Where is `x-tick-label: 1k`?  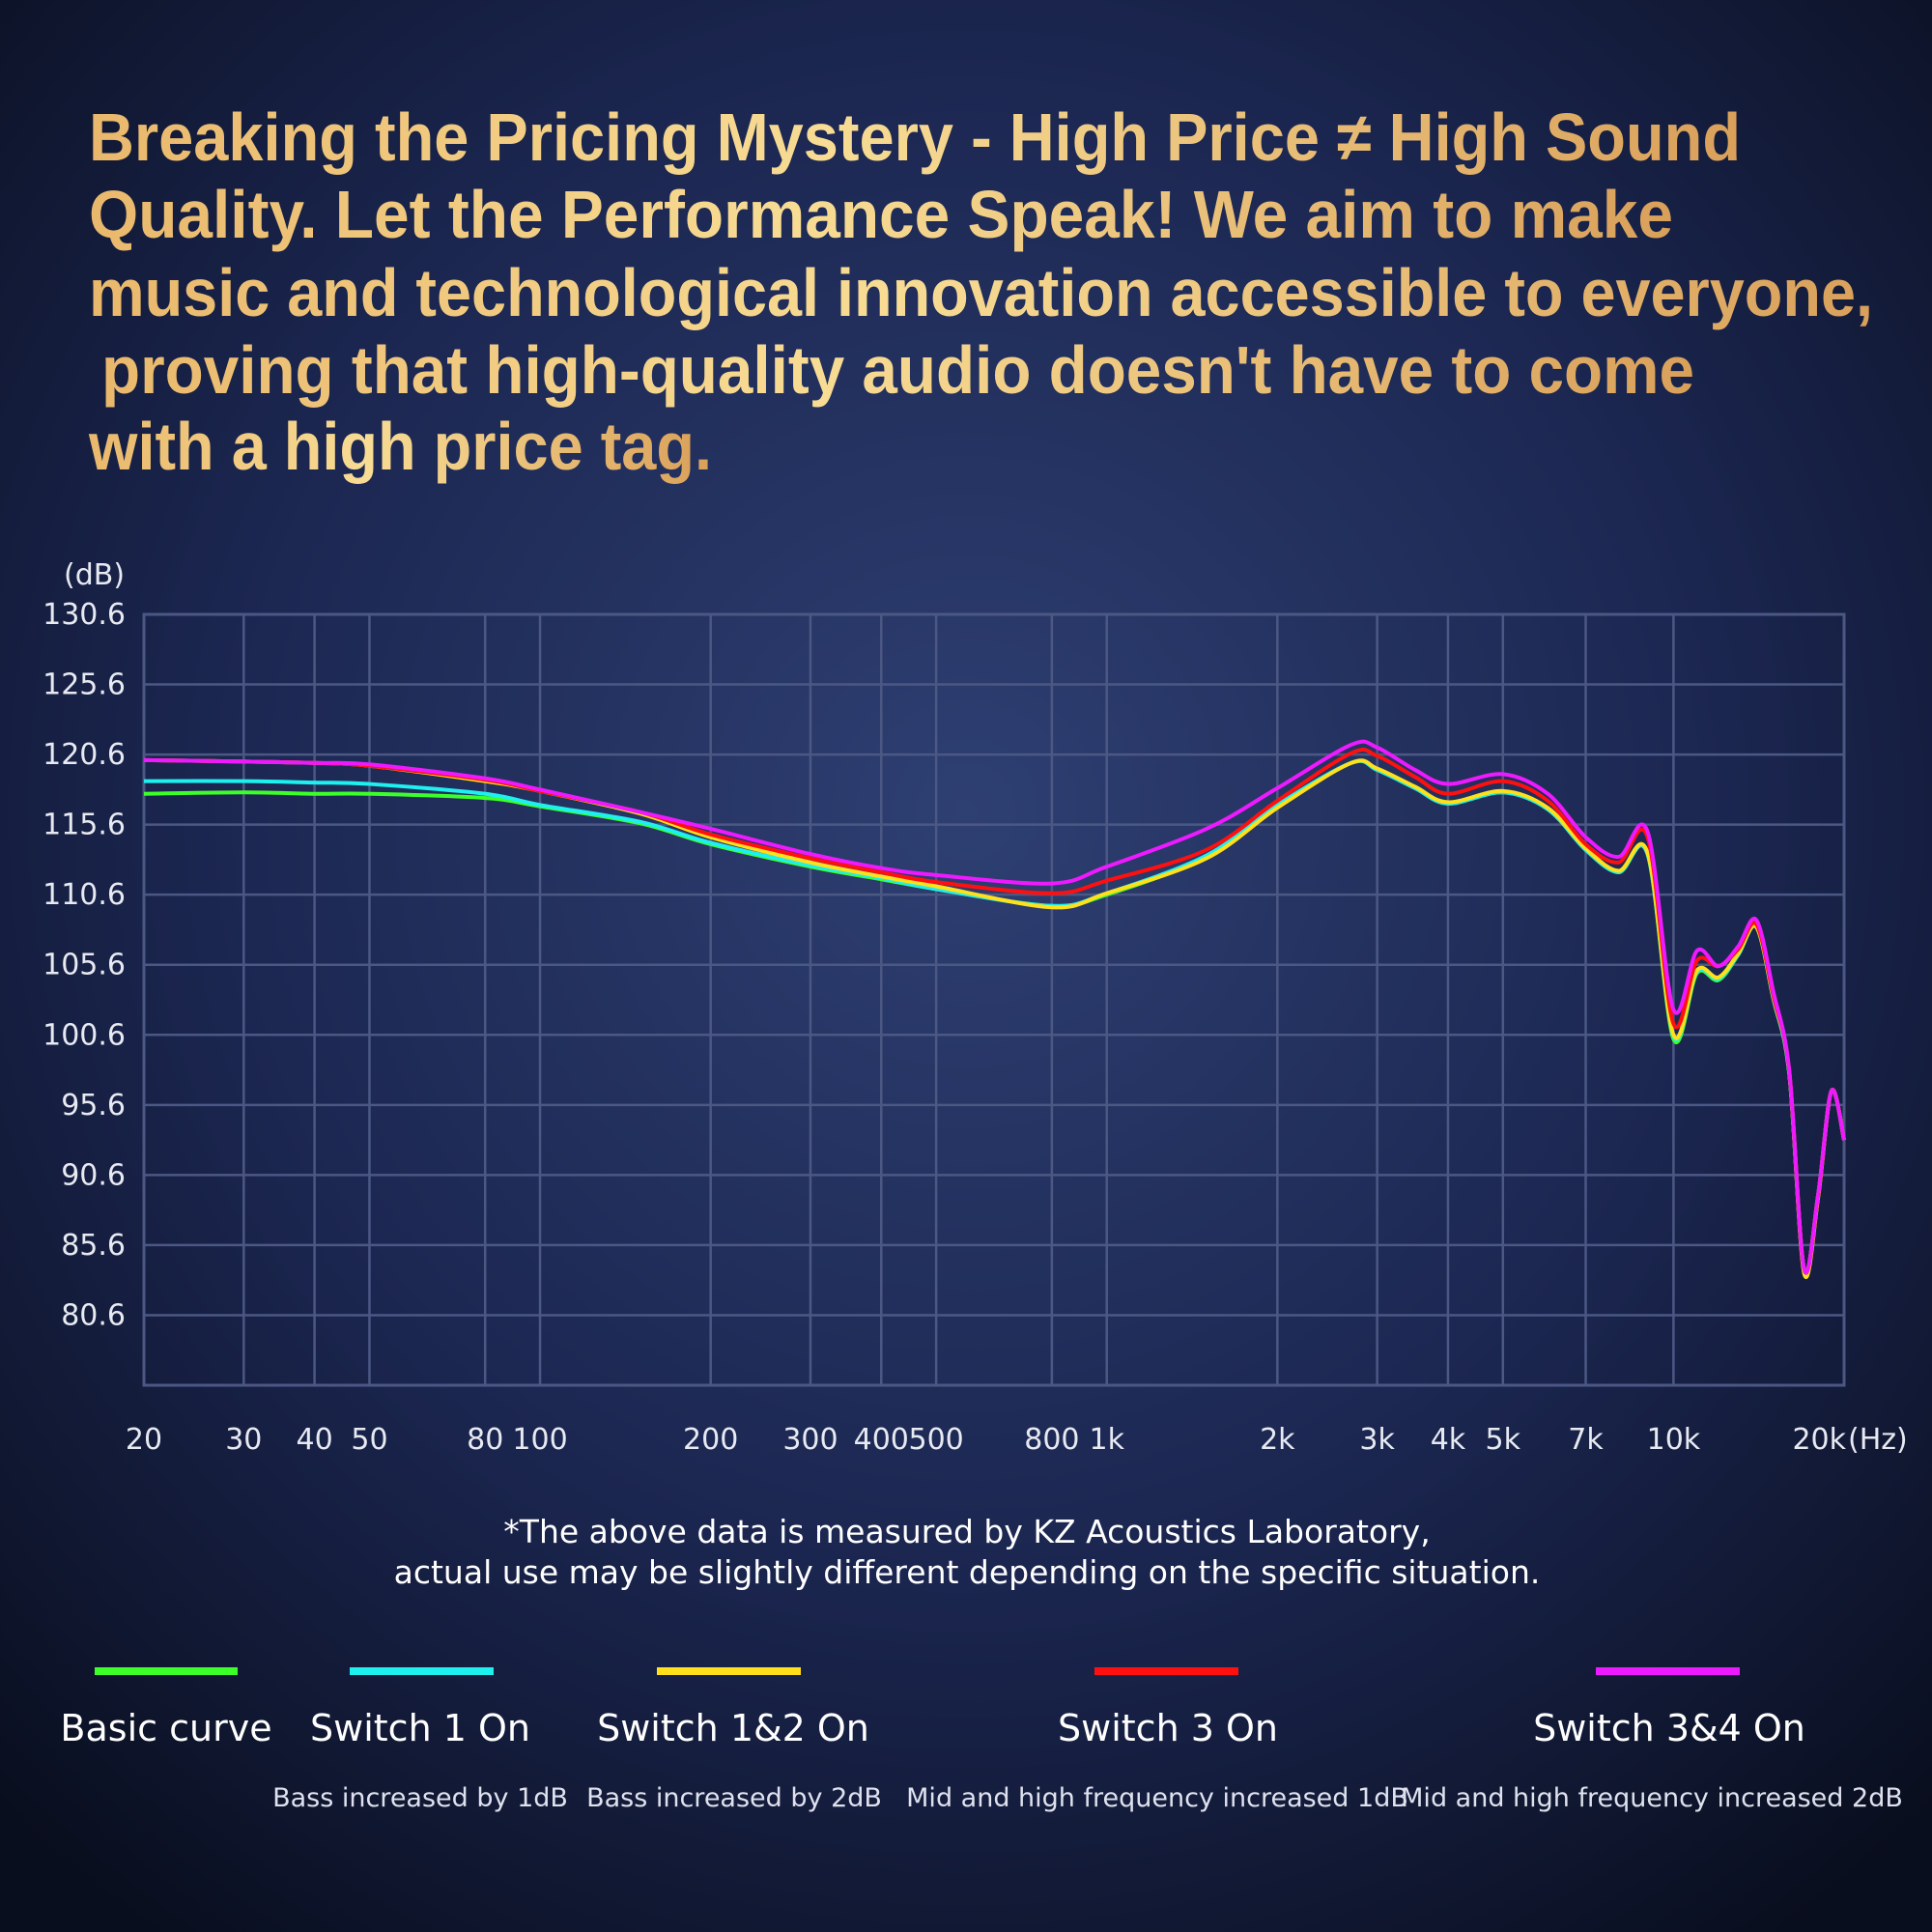 x-tick-label: 1k is located at coordinates (1106, 1440).